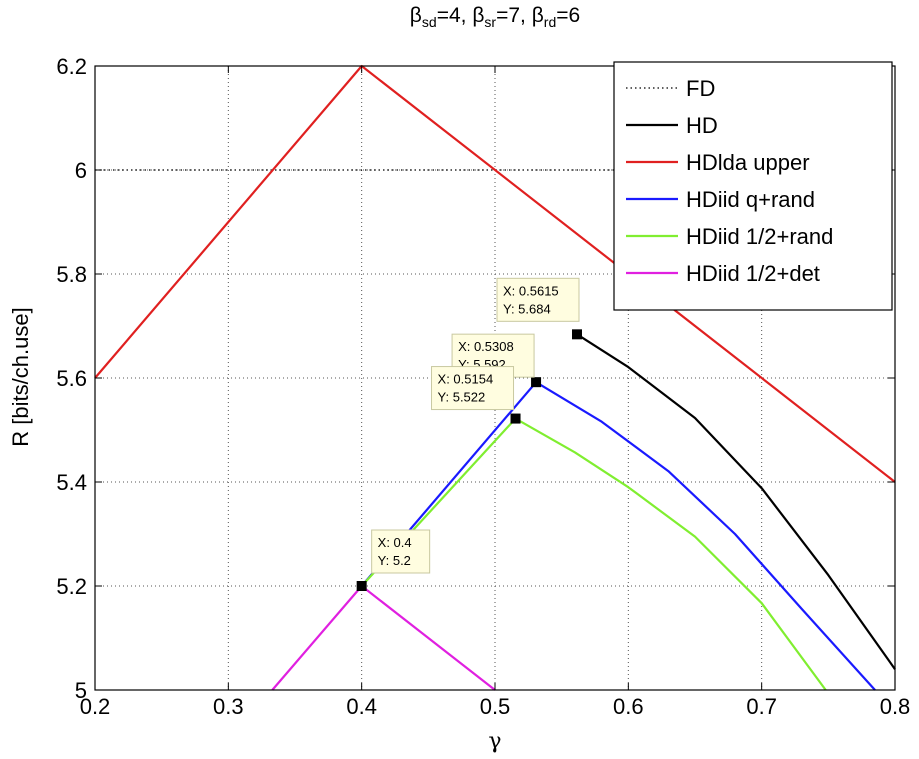 This screenshot has height=759, width=919. I want to click on datatip-box: X: 0.4 Y: 5.2, so click(401, 551).